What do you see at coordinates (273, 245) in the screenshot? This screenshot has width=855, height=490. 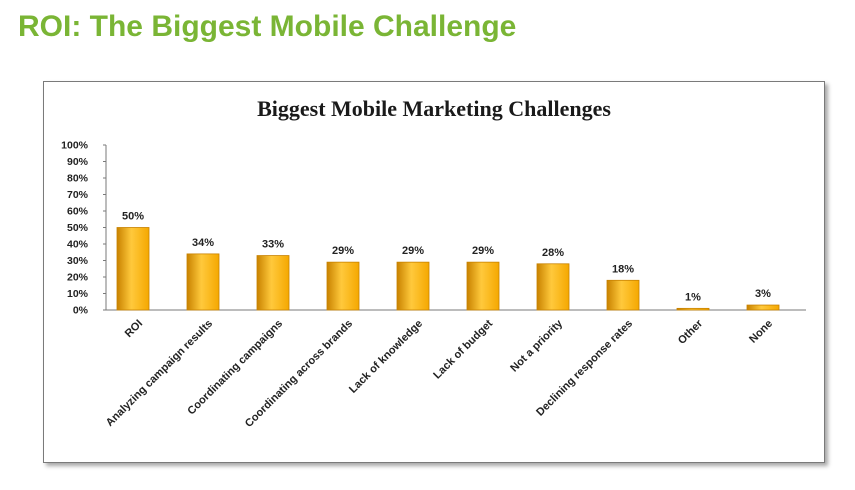 I see `bar-value-label: 33%` at bounding box center [273, 245].